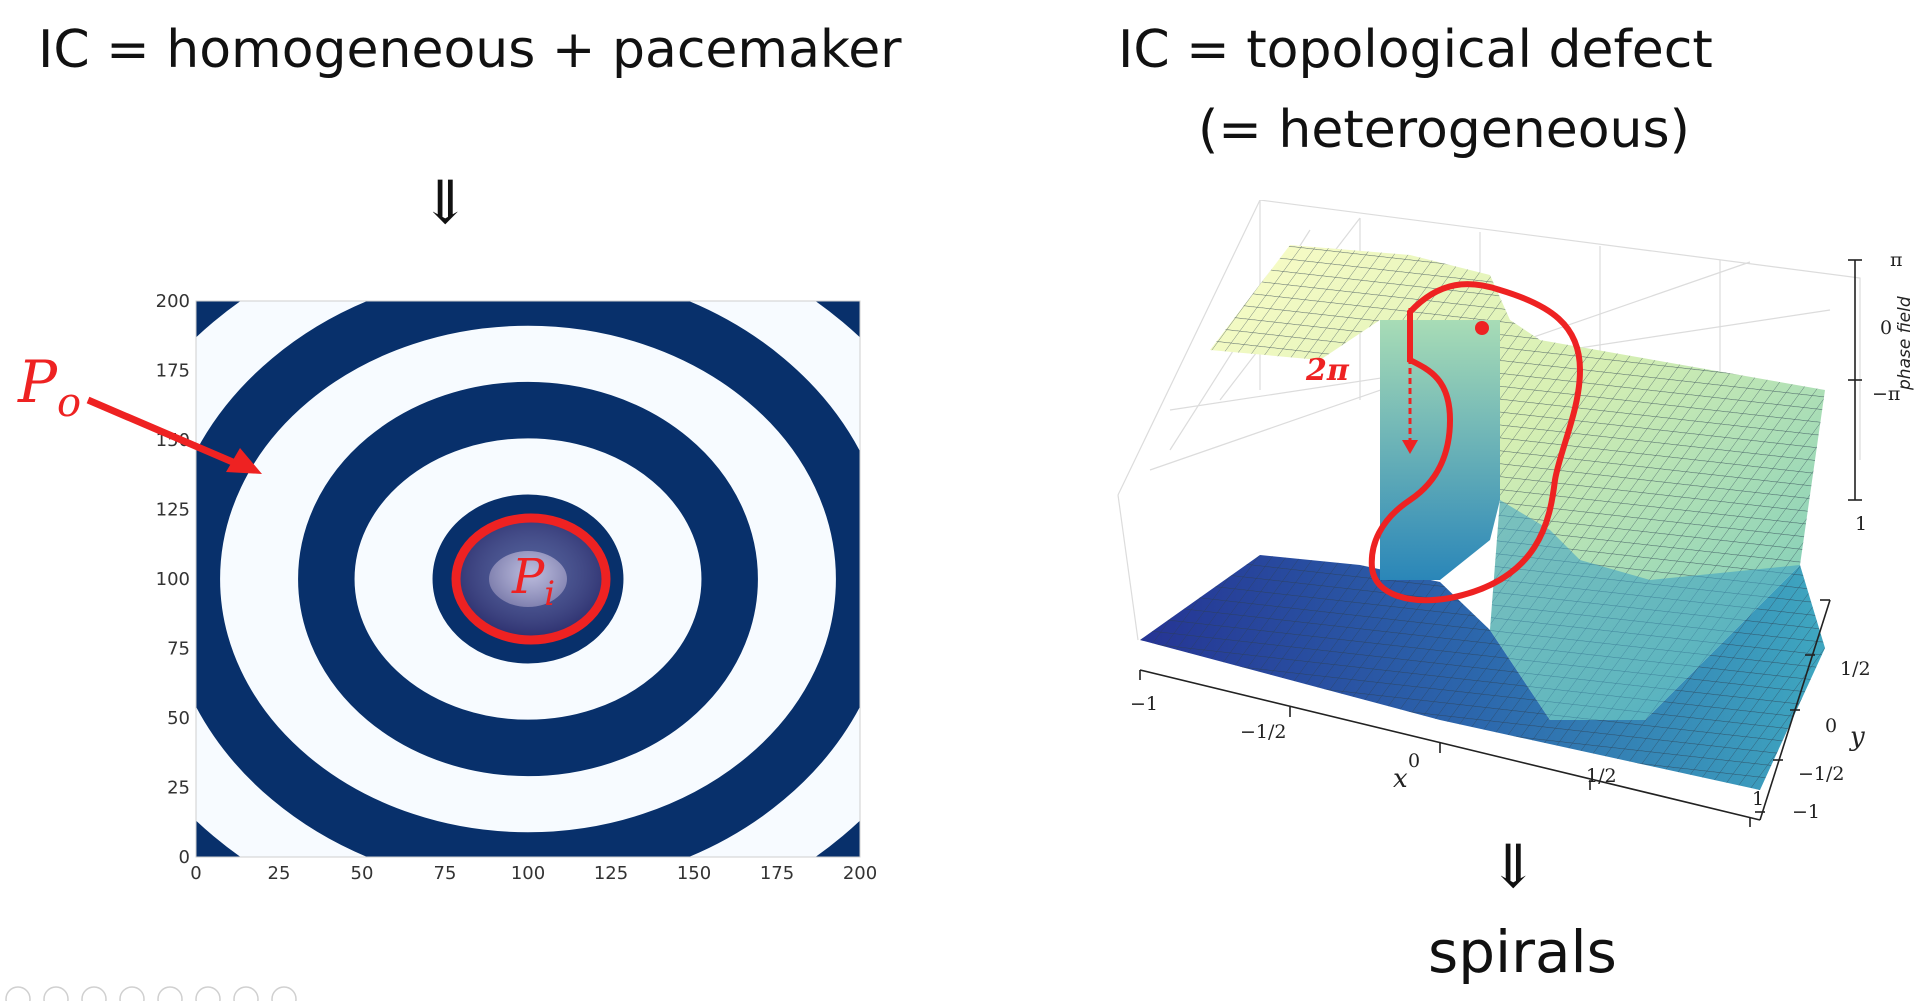  What do you see at coordinates (533, 581) in the screenshot?
I see `label-pi: Pi` at bounding box center [533, 581].